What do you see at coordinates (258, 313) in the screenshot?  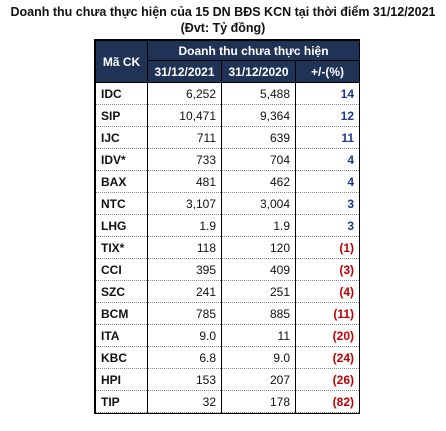 I see `value-2020-cell: 885` at bounding box center [258, 313].